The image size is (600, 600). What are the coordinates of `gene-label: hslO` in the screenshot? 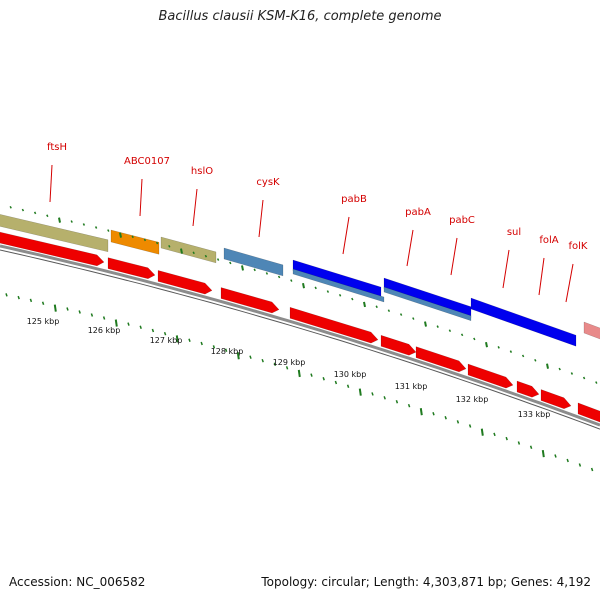 It's located at (202, 171).